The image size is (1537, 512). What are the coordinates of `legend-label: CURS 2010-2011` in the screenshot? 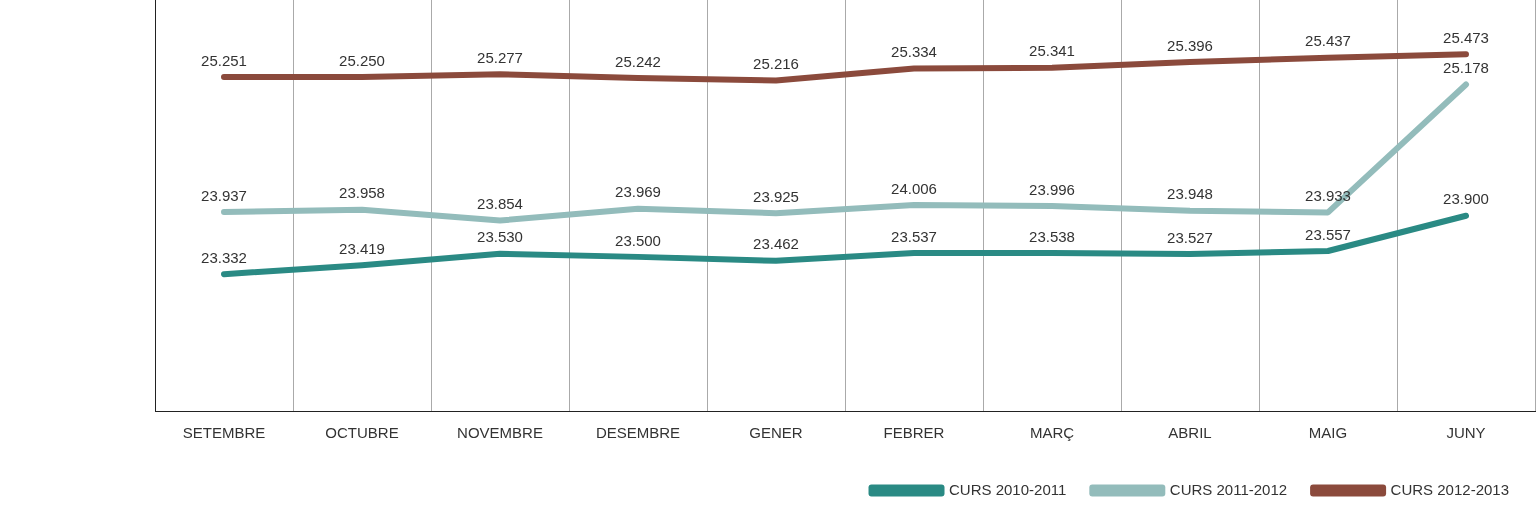 It's located at (1008, 489).